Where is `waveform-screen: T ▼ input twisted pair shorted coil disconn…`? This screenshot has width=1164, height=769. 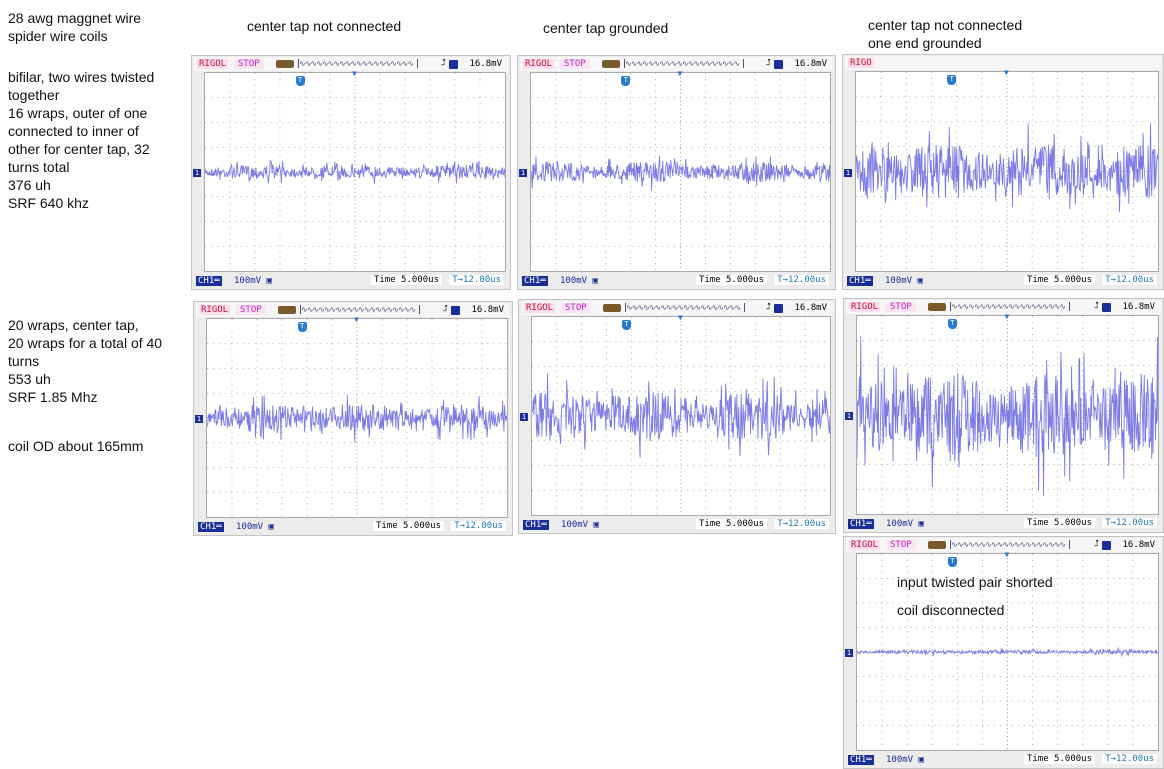 waveform-screen: T ▼ input twisted pair shorted coil disconn… is located at coordinates (1007, 650).